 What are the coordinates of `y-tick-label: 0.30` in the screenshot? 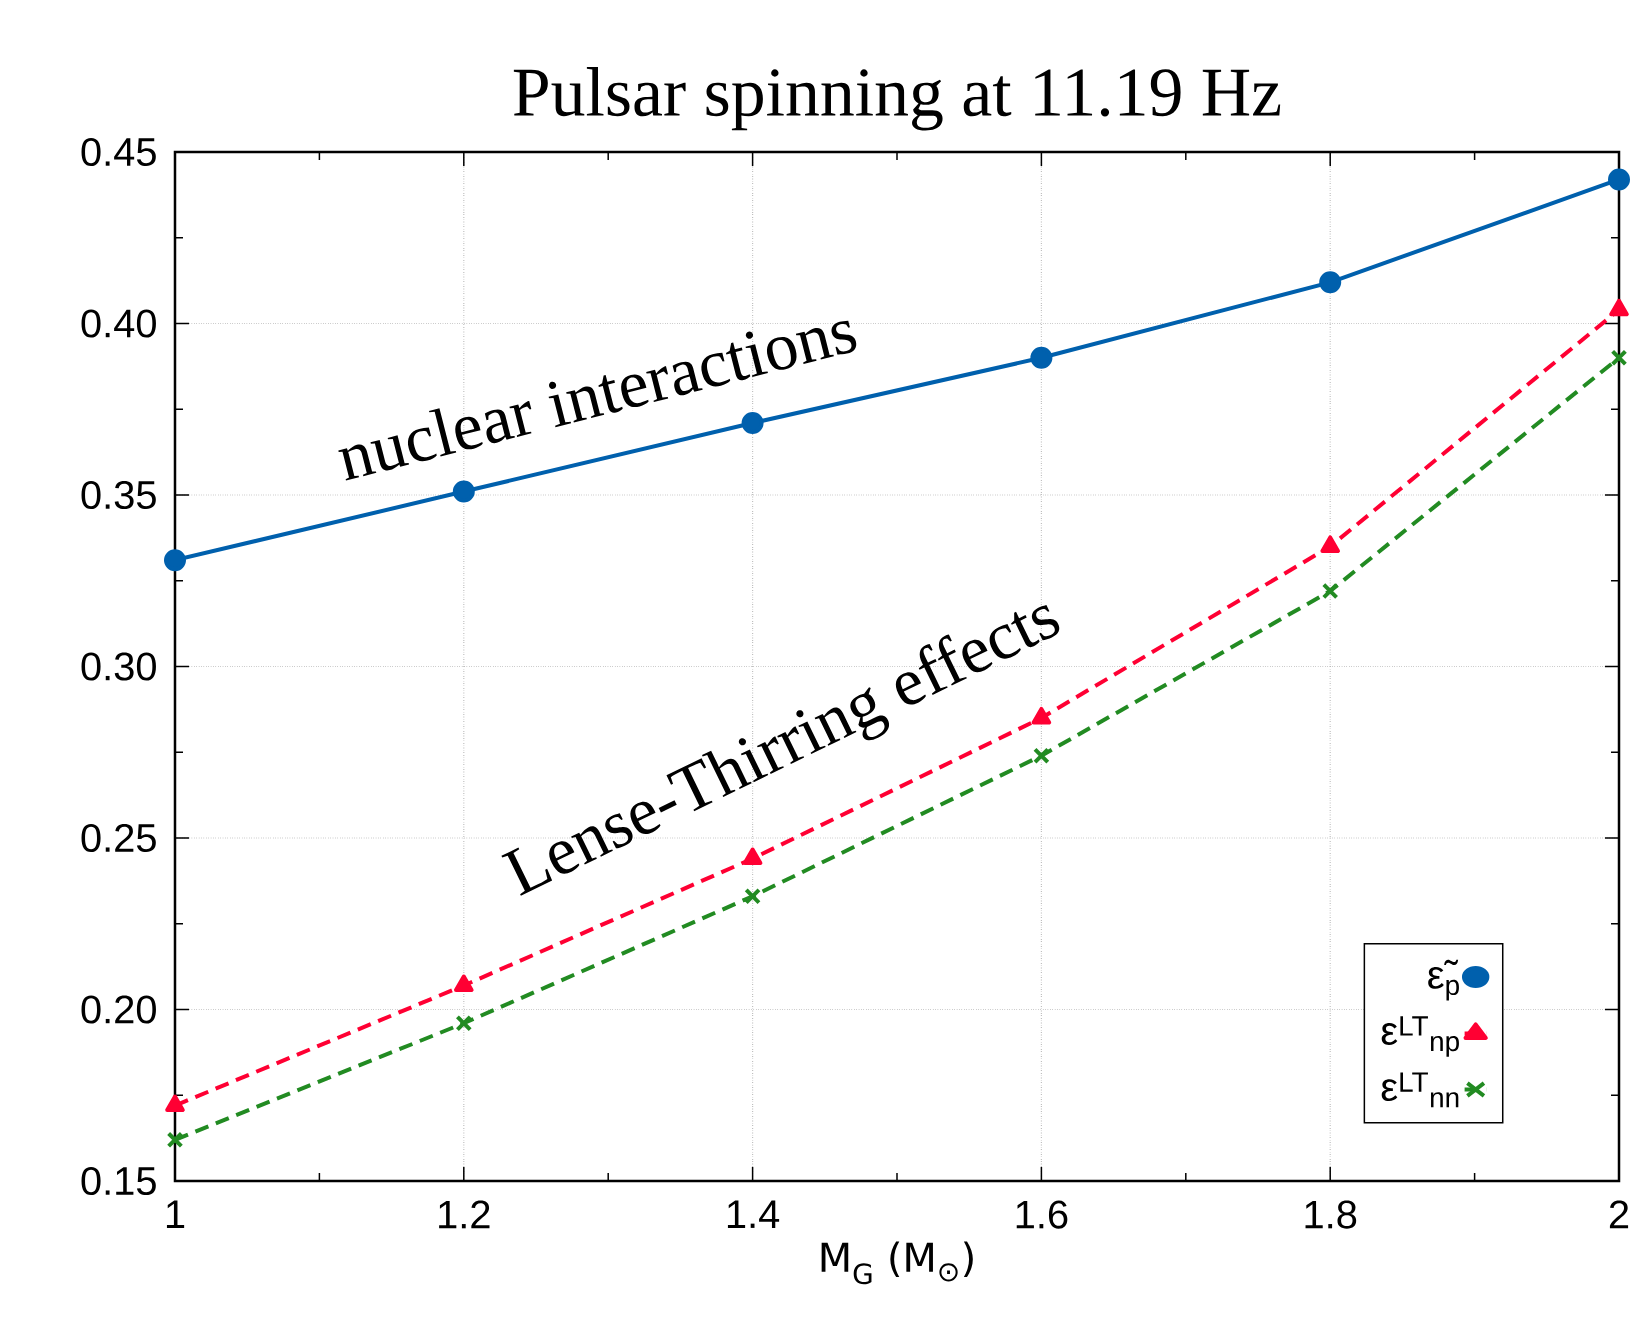 It's located at (118, 666).